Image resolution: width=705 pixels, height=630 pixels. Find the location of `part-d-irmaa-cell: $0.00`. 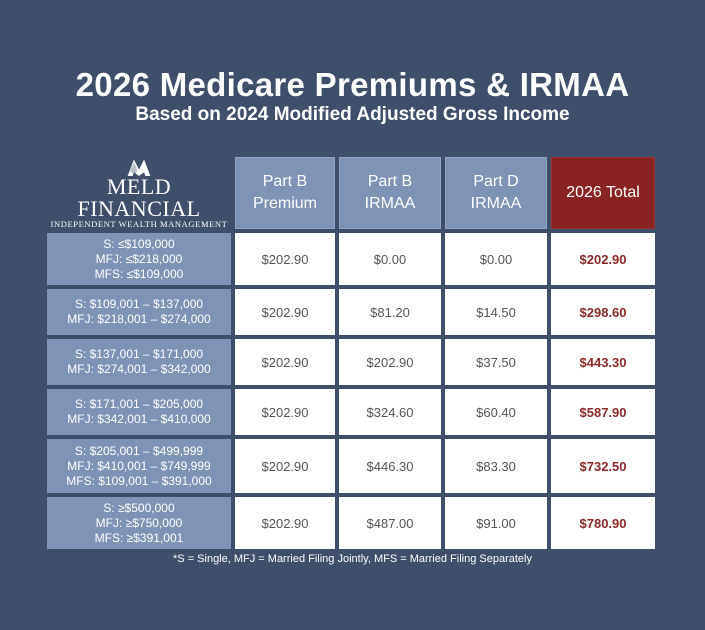

part-d-irmaa-cell: $0.00 is located at coordinates (496, 259).